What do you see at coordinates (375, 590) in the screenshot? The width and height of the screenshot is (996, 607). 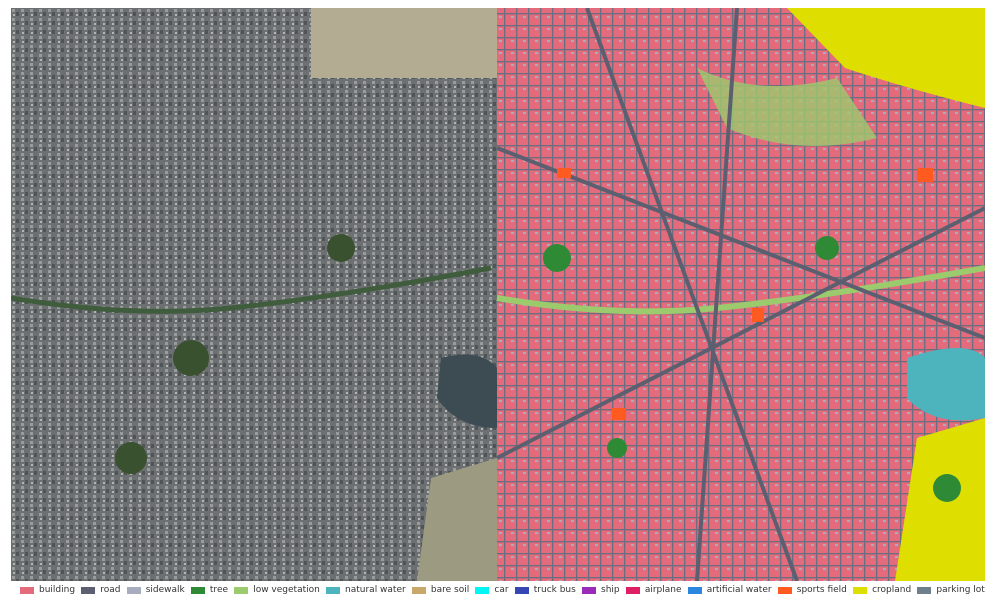 I see `legend-label: natural water` at bounding box center [375, 590].